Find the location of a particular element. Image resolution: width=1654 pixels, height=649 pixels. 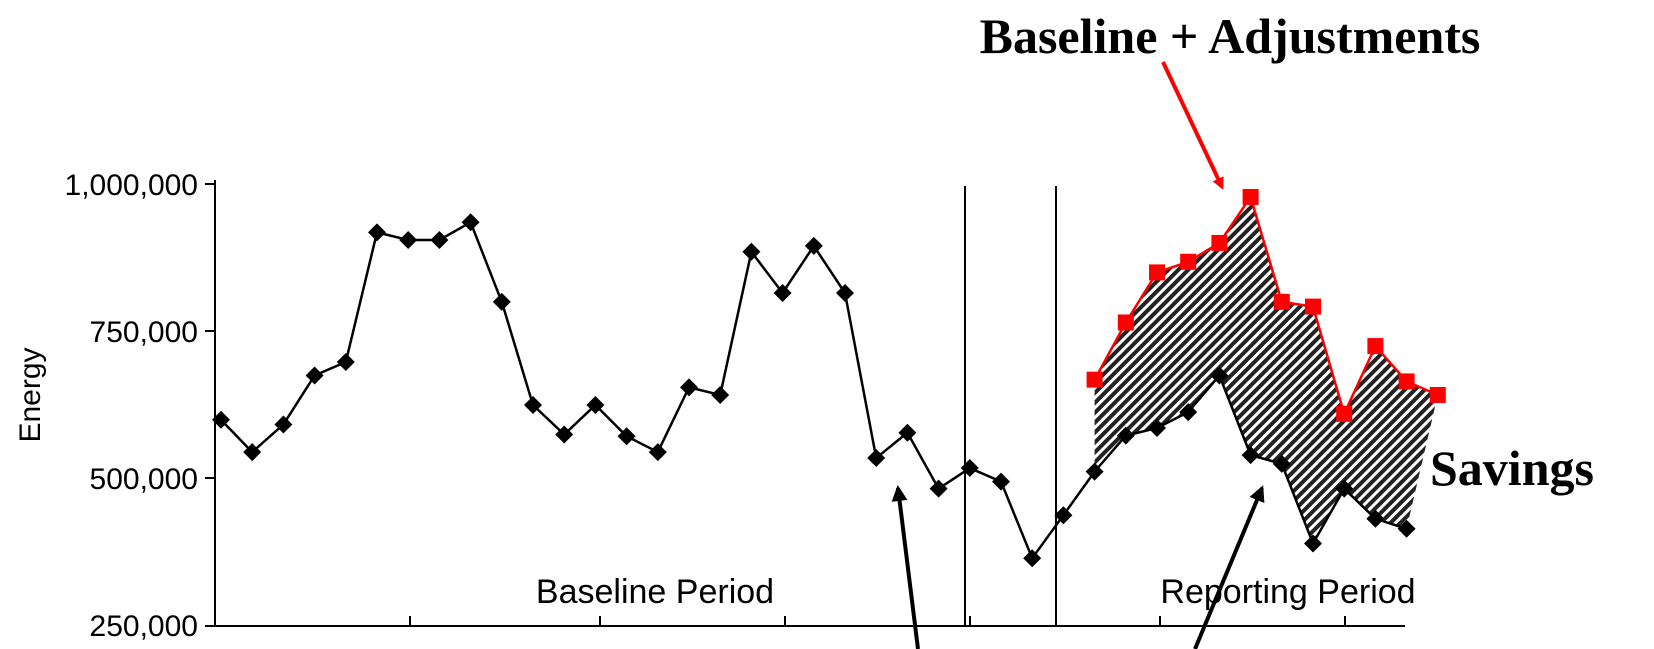

adjusted-annotation-arrow is located at coordinates (1192, 125).